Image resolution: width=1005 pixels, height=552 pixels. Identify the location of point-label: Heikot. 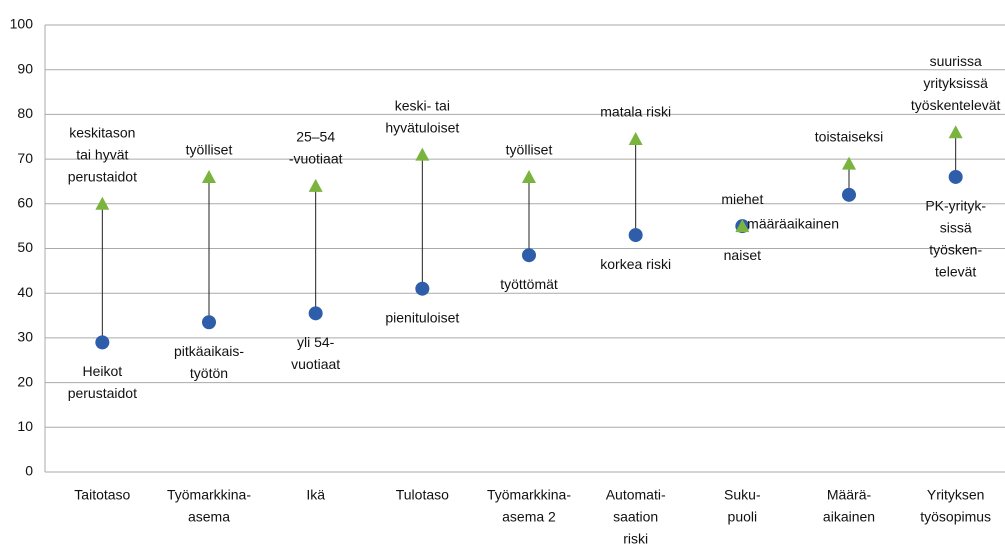
(102, 371).